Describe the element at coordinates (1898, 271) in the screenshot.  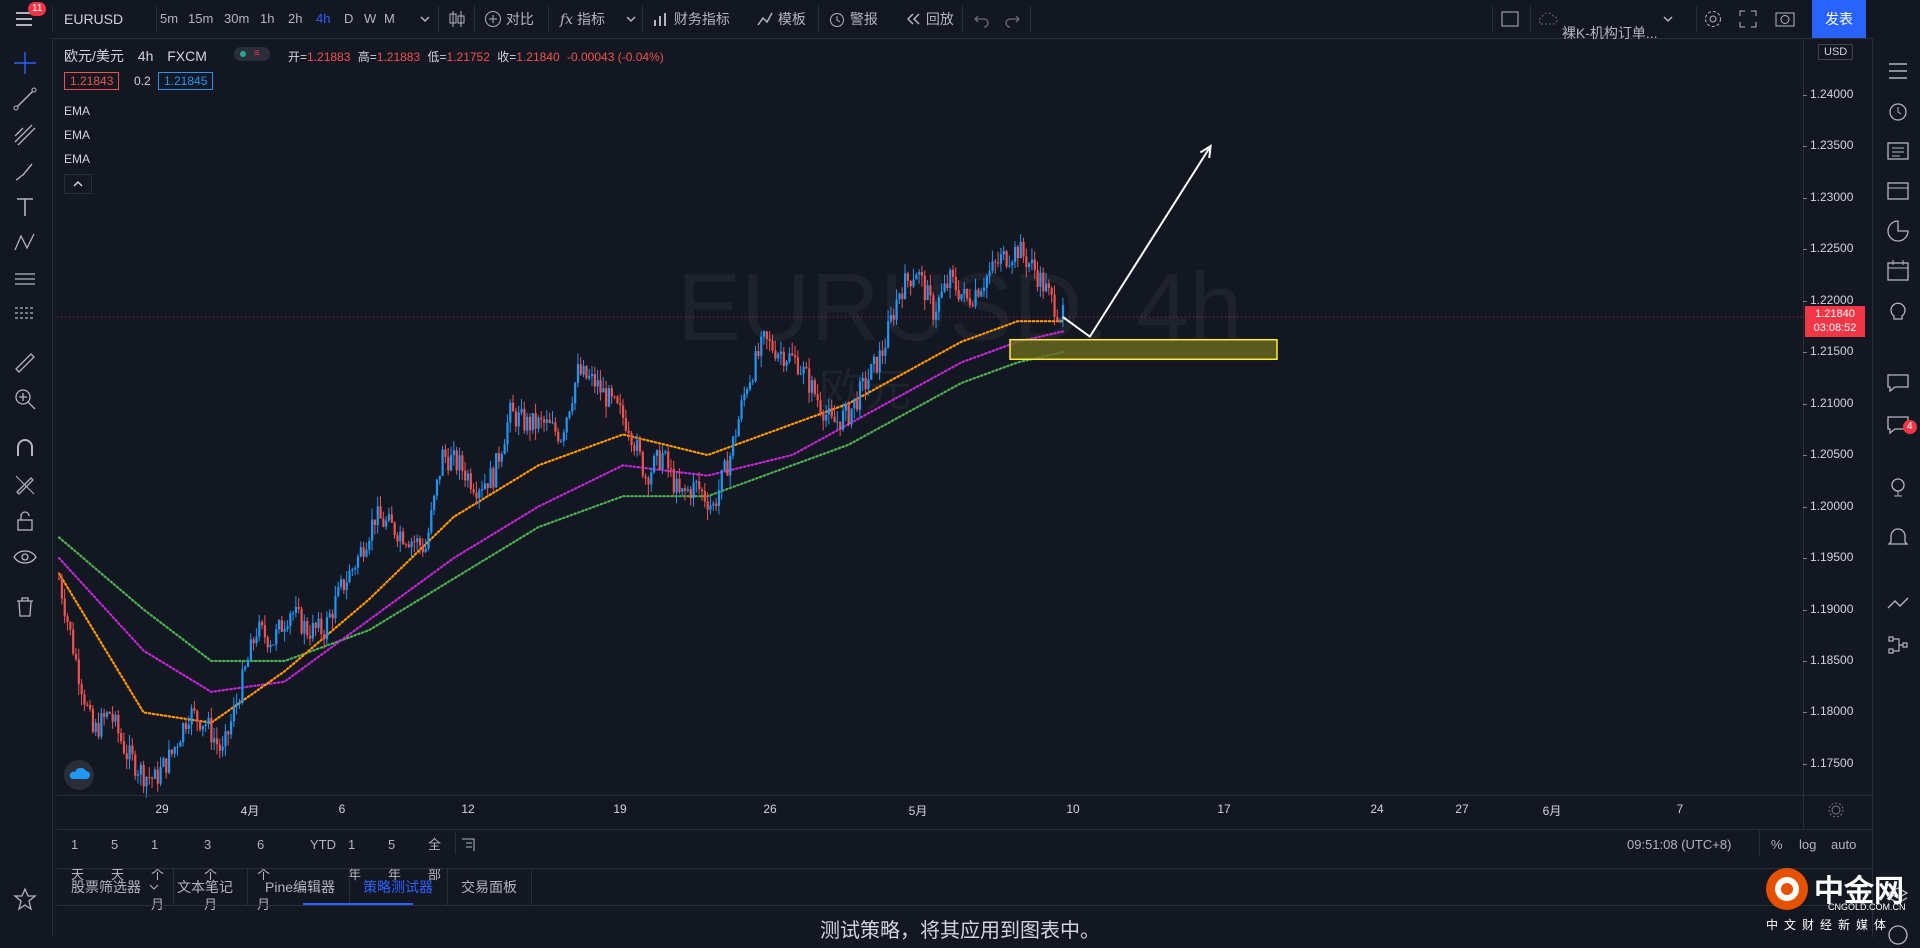
I see `calendar-icon` at that location.